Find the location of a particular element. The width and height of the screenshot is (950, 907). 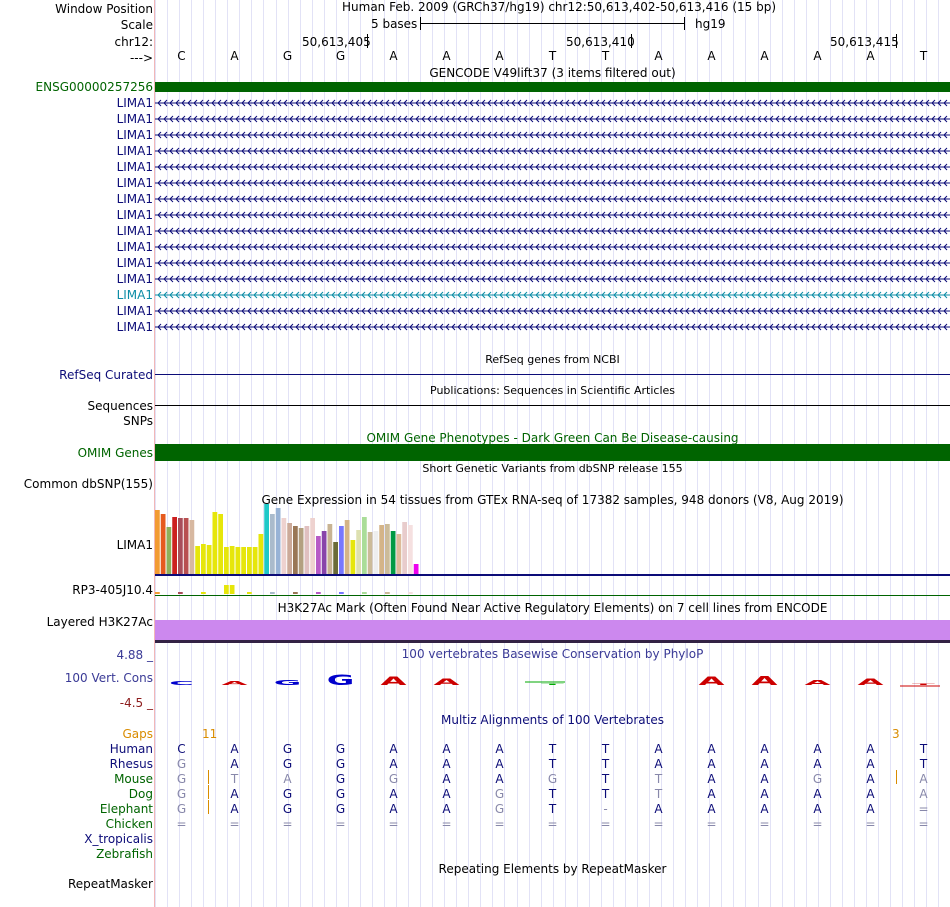

publications-line is located at coordinates (552, 405).